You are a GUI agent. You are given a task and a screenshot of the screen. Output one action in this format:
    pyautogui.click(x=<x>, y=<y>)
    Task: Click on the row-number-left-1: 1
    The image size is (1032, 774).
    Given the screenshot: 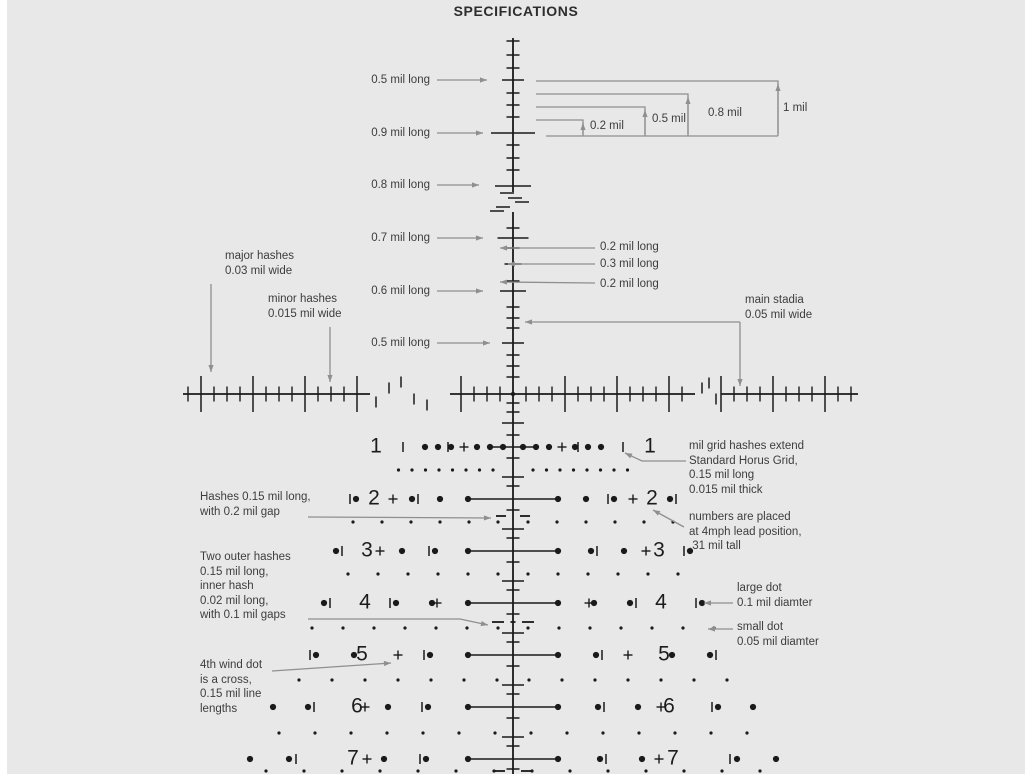 What is the action you would take?
    pyautogui.click(x=376, y=446)
    